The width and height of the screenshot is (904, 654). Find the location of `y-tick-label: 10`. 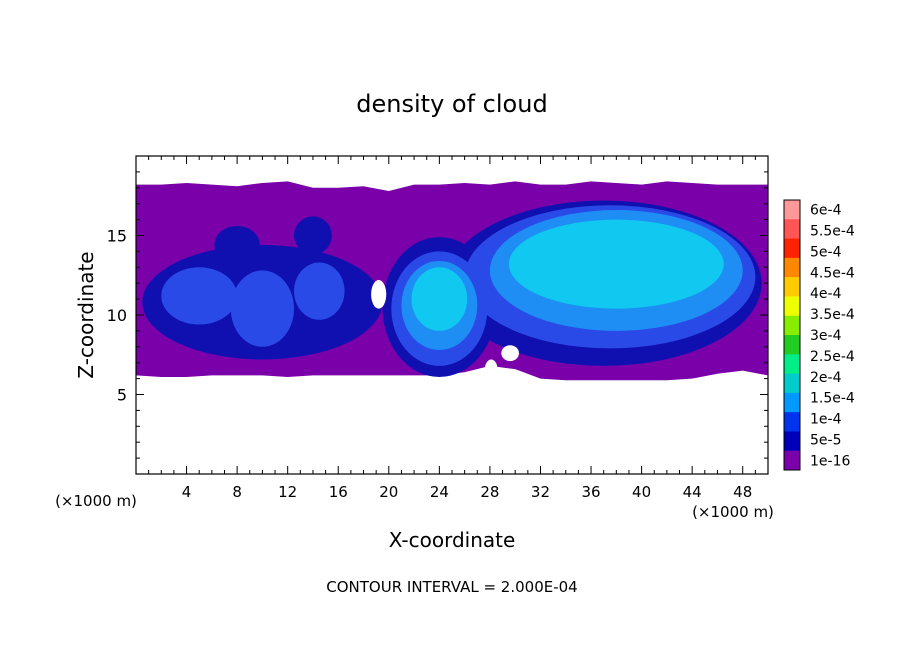

y-tick-label: 10 is located at coordinates (117, 315).